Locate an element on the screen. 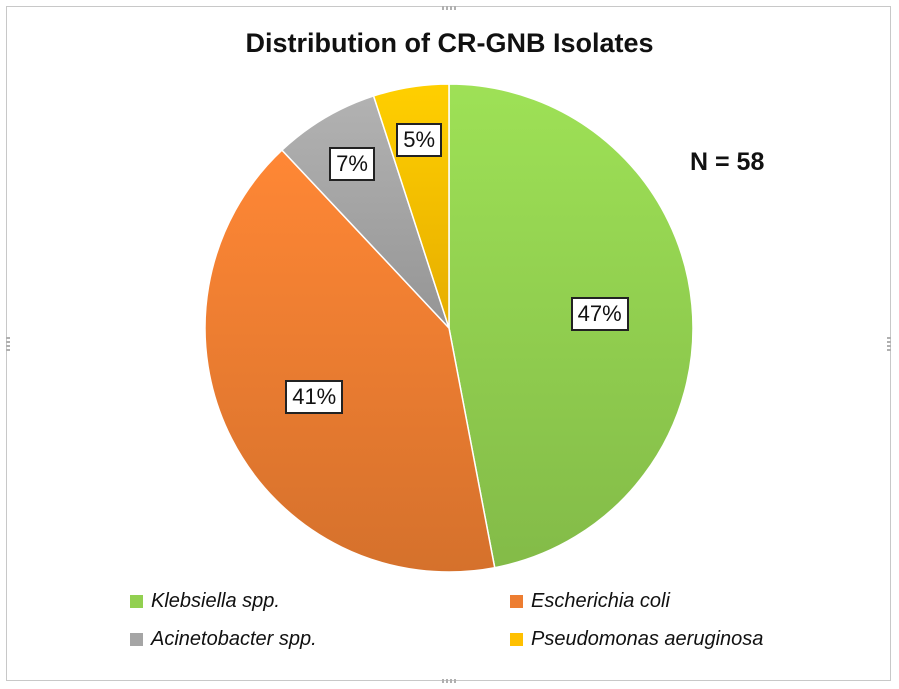  resize-handle-right is located at coordinates (889, 344).